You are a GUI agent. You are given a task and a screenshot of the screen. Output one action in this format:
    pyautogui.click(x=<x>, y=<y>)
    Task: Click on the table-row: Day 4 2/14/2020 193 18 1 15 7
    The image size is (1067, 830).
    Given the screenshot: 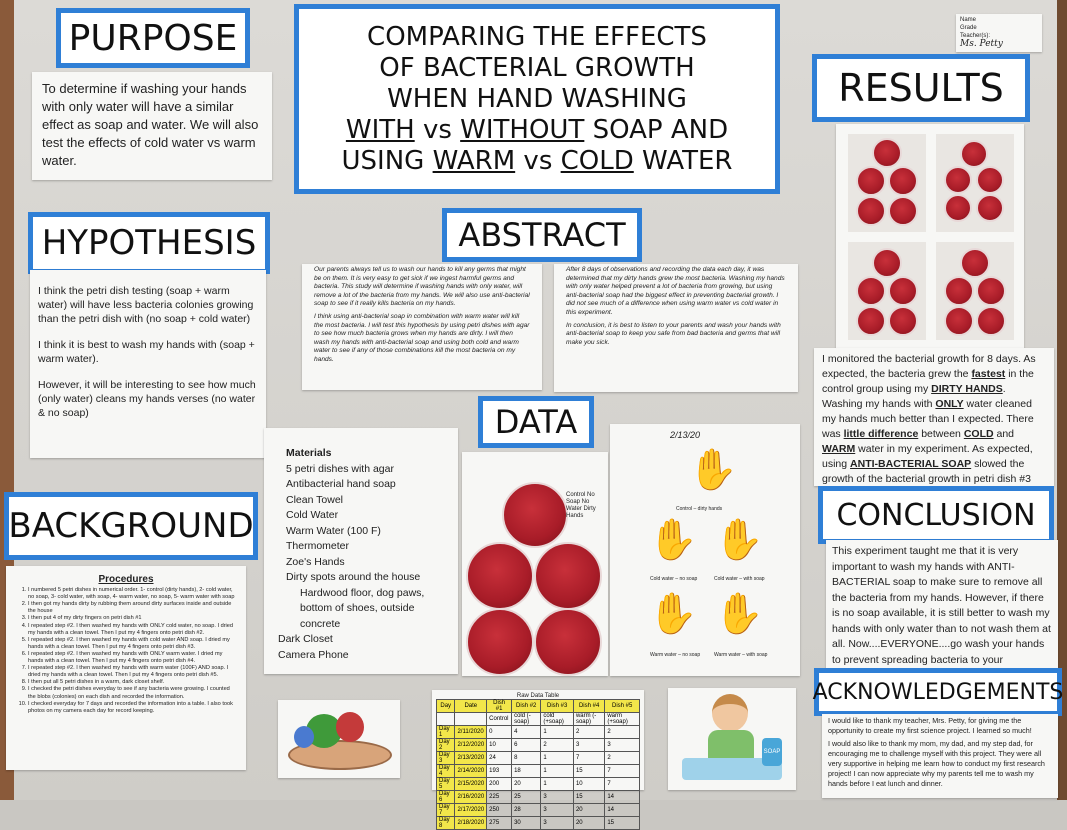 What is the action you would take?
    pyautogui.click(x=537, y=771)
    